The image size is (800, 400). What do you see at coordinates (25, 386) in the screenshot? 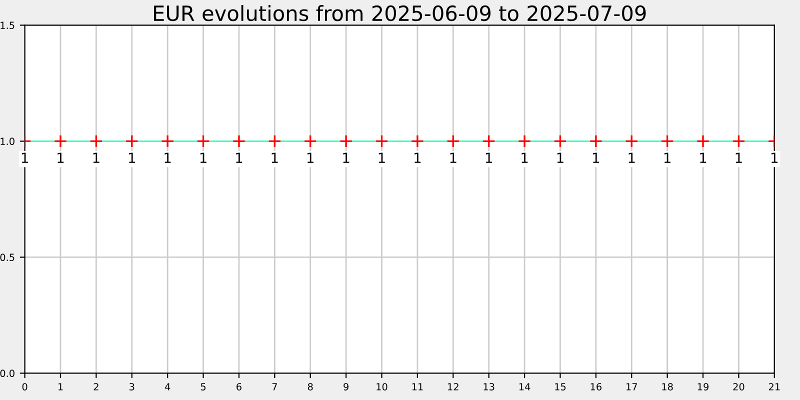
I see `x-tick-label: 0` at bounding box center [25, 386].